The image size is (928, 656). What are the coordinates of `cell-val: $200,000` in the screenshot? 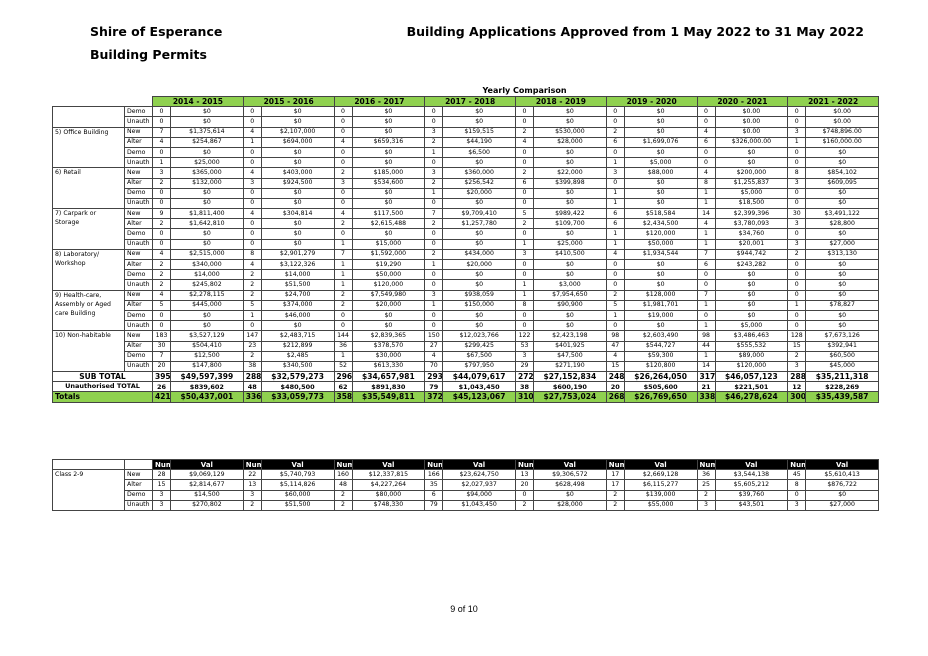 It's located at (751, 173).